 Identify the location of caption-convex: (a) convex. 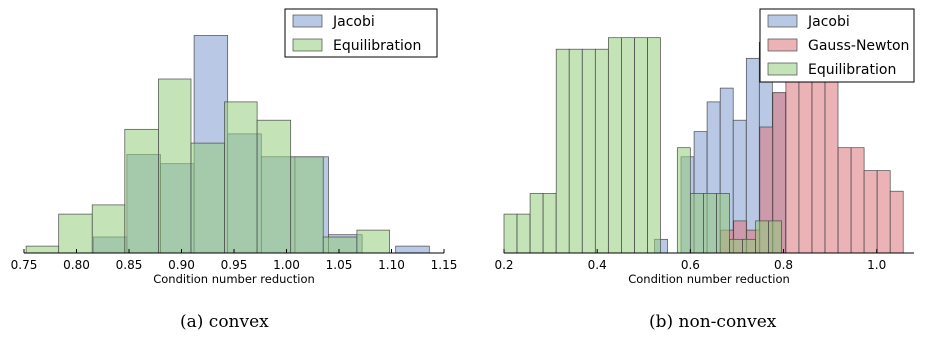
(224, 322).